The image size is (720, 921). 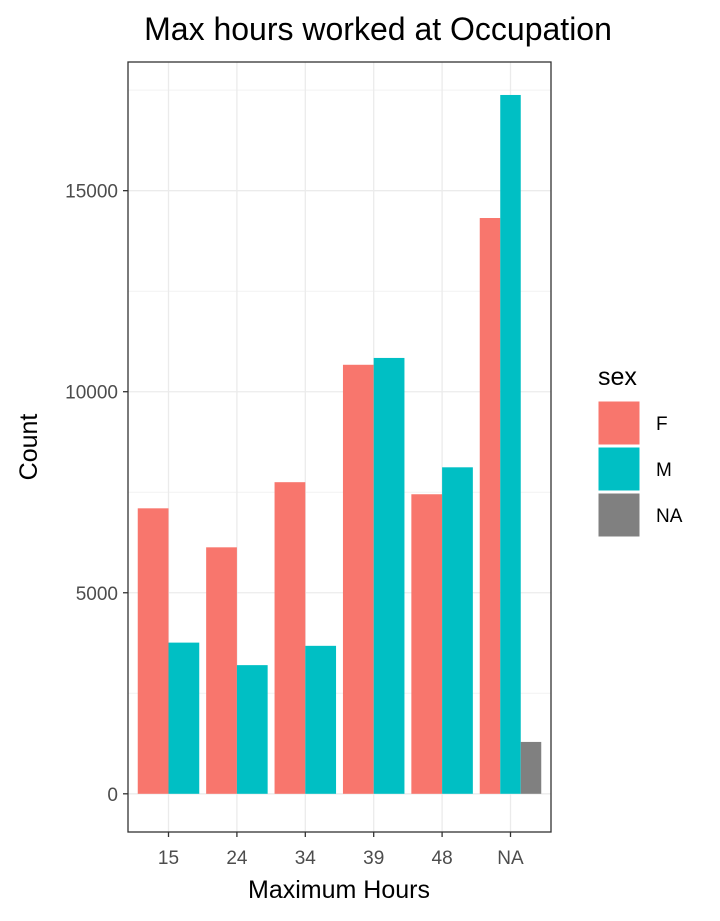 I want to click on legend: sex F M NA, so click(x=640, y=450).